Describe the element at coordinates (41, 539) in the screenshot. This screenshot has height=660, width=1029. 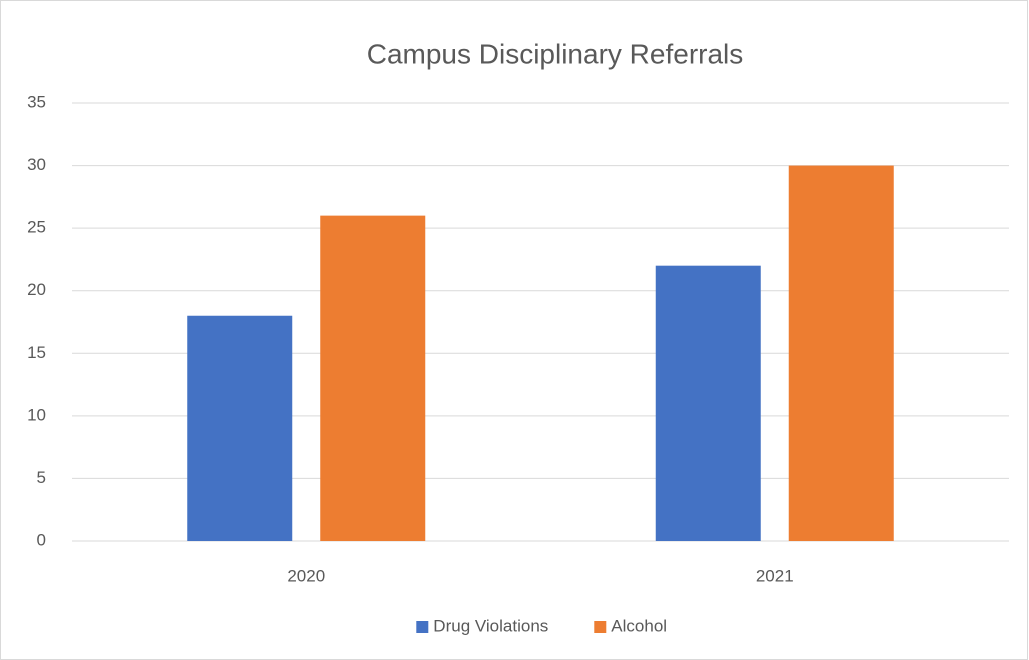
I see `y-tick-label: 0` at that location.